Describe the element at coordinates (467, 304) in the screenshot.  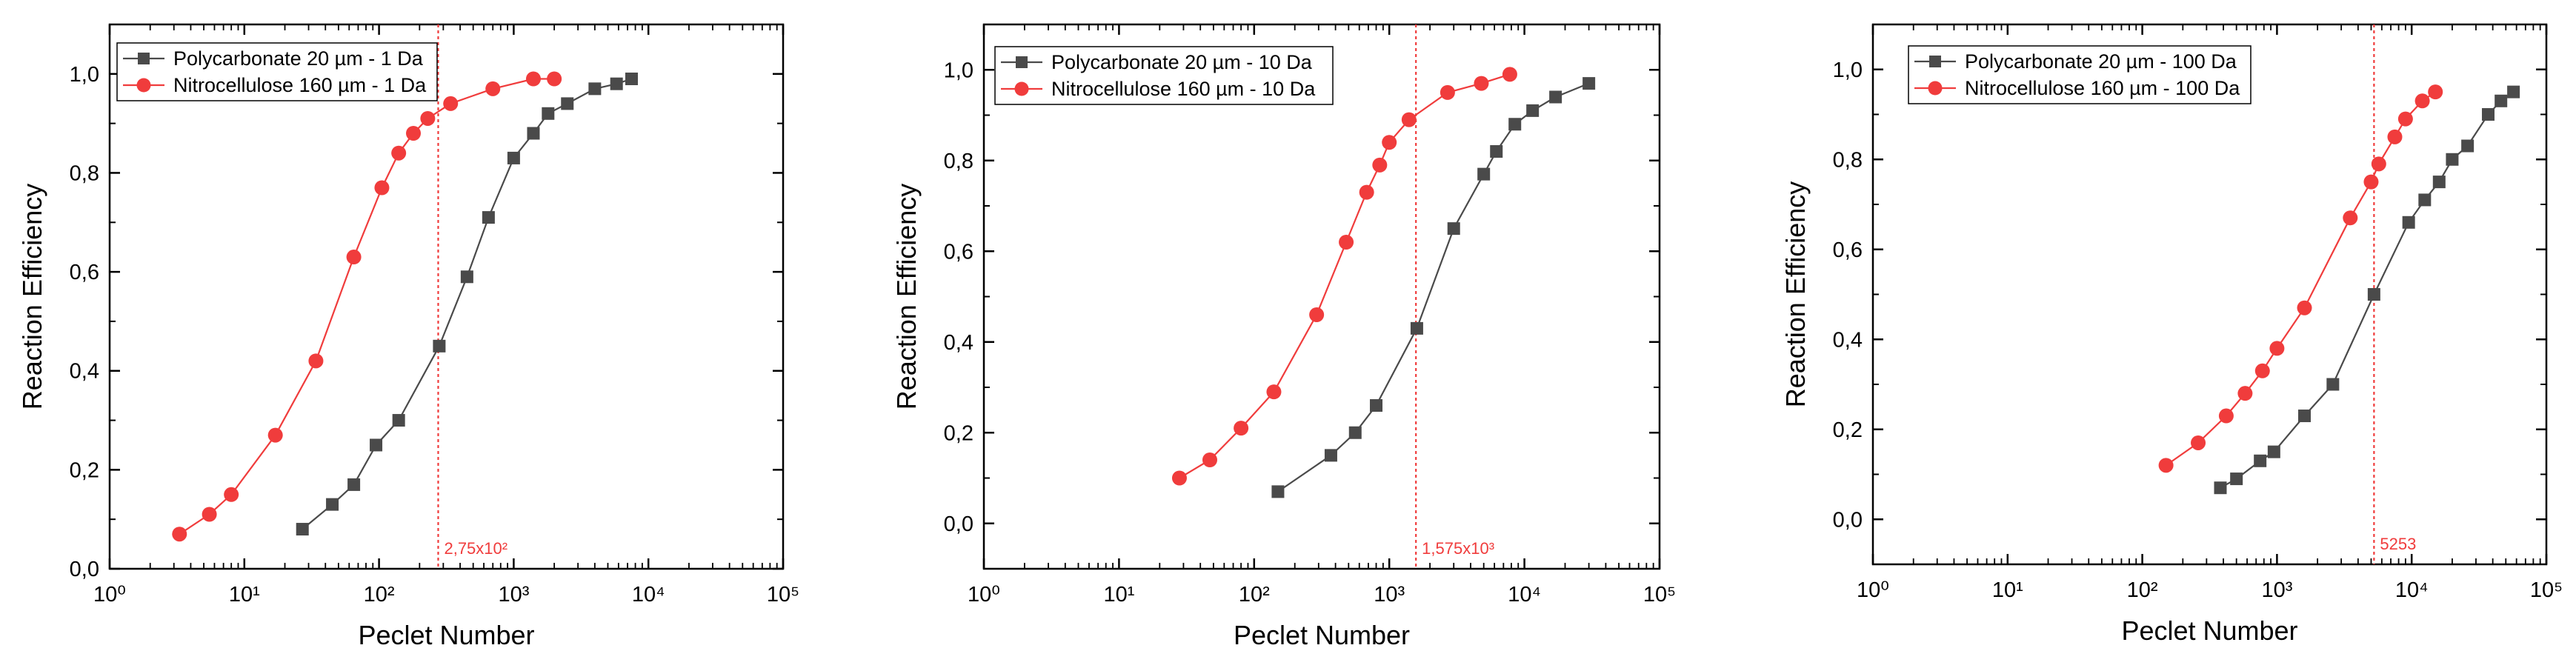
I see `polycarbonate-series-line` at that location.